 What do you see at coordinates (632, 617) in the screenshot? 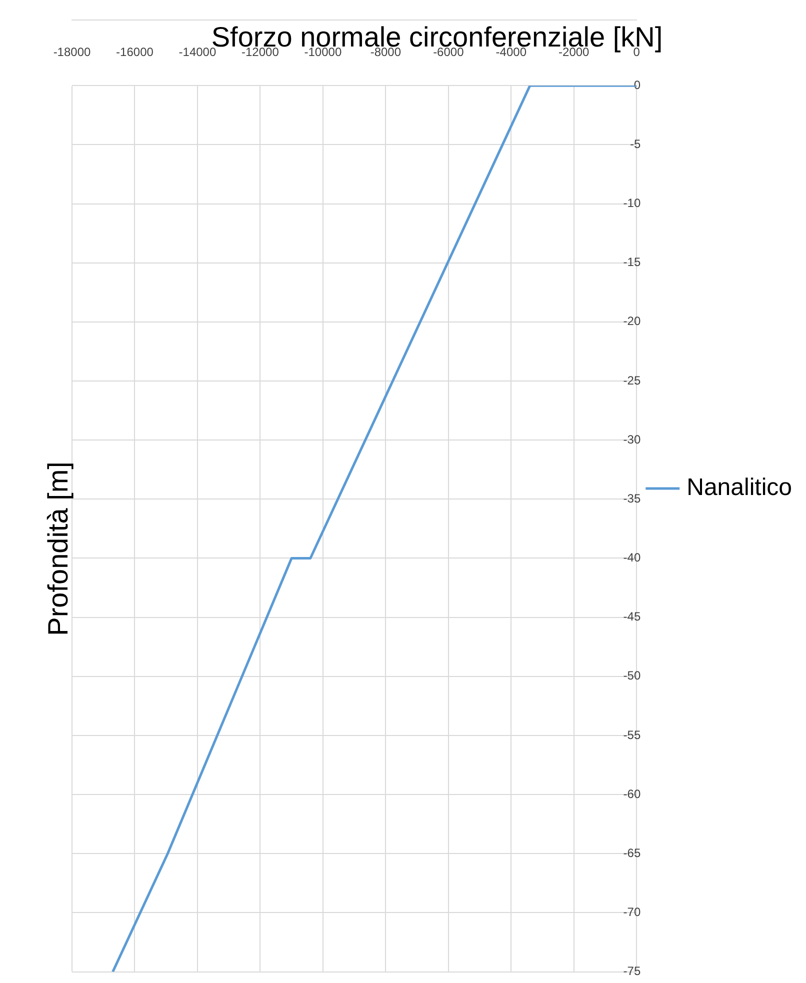
I see `y-tick-label: -45` at bounding box center [632, 617].